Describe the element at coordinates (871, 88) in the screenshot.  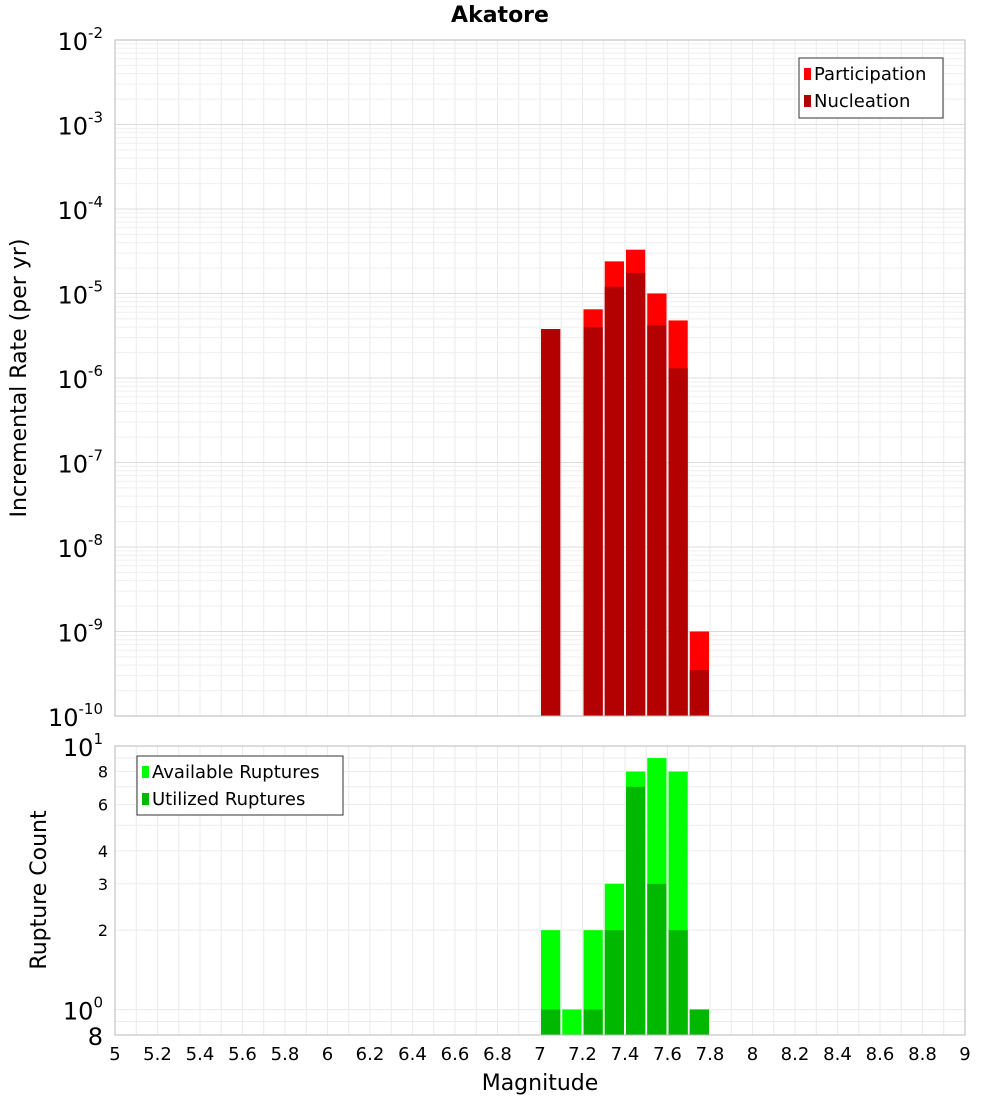
I see `top-legend-box` at that location.